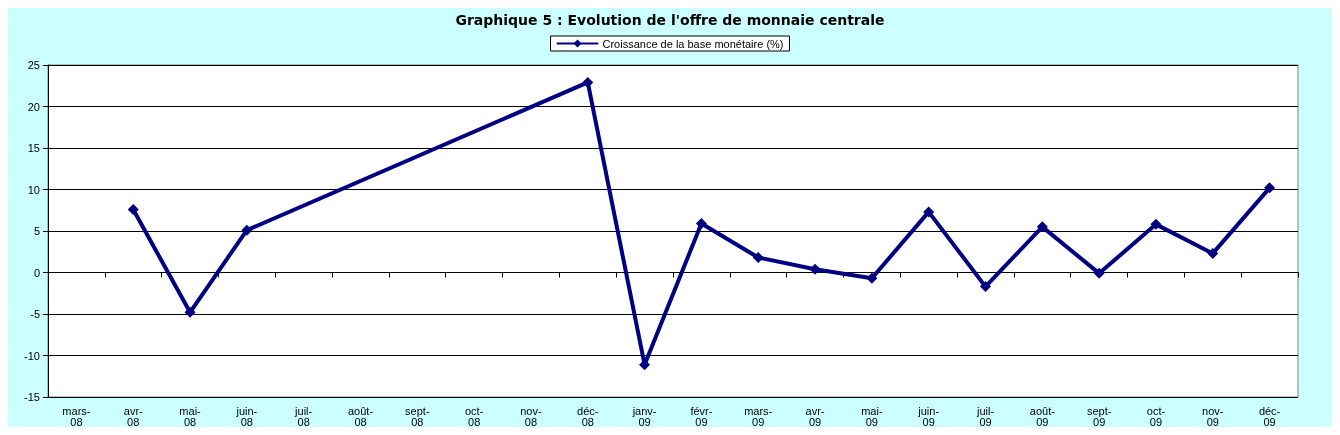  Describe the element at coordinates (701, 416) in the screenshot. I see `x-tick-label: févr-09` at that location.